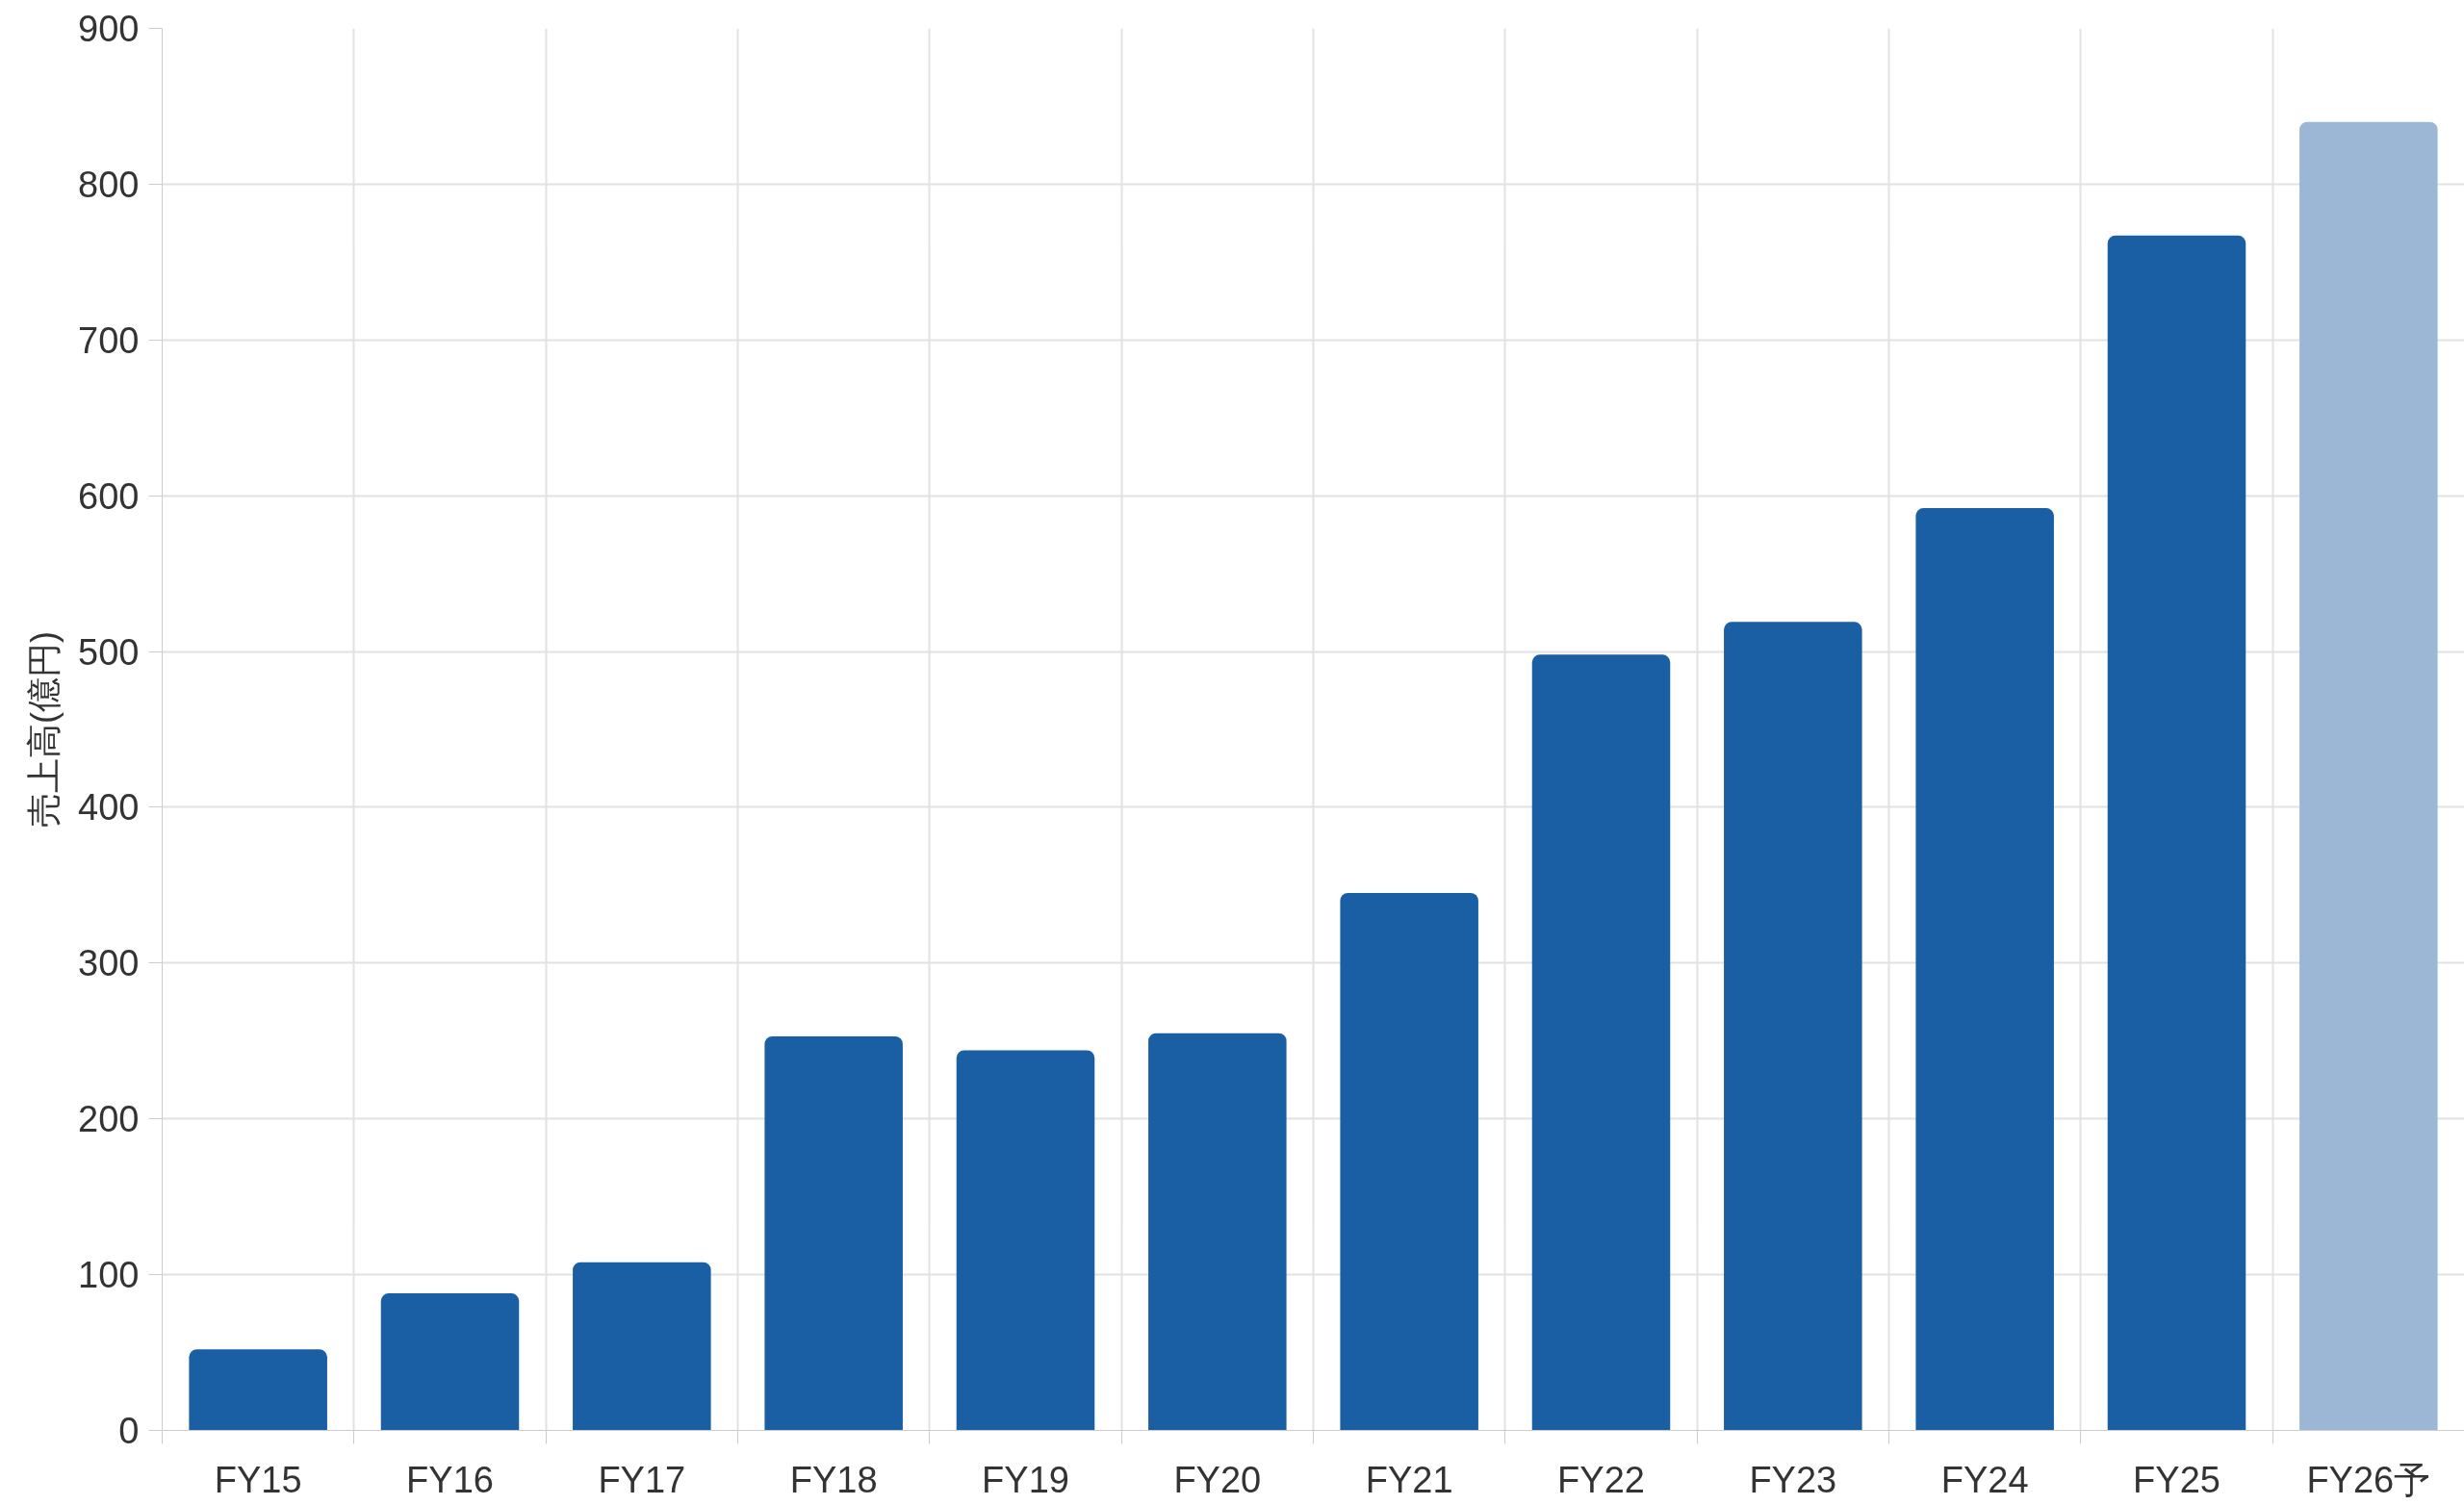 This screenshot has height=1505, width=2464. Describe the element at coordinates (1793, 1480) in the screenshot. I see `x-tick-label: FY23` at that location.